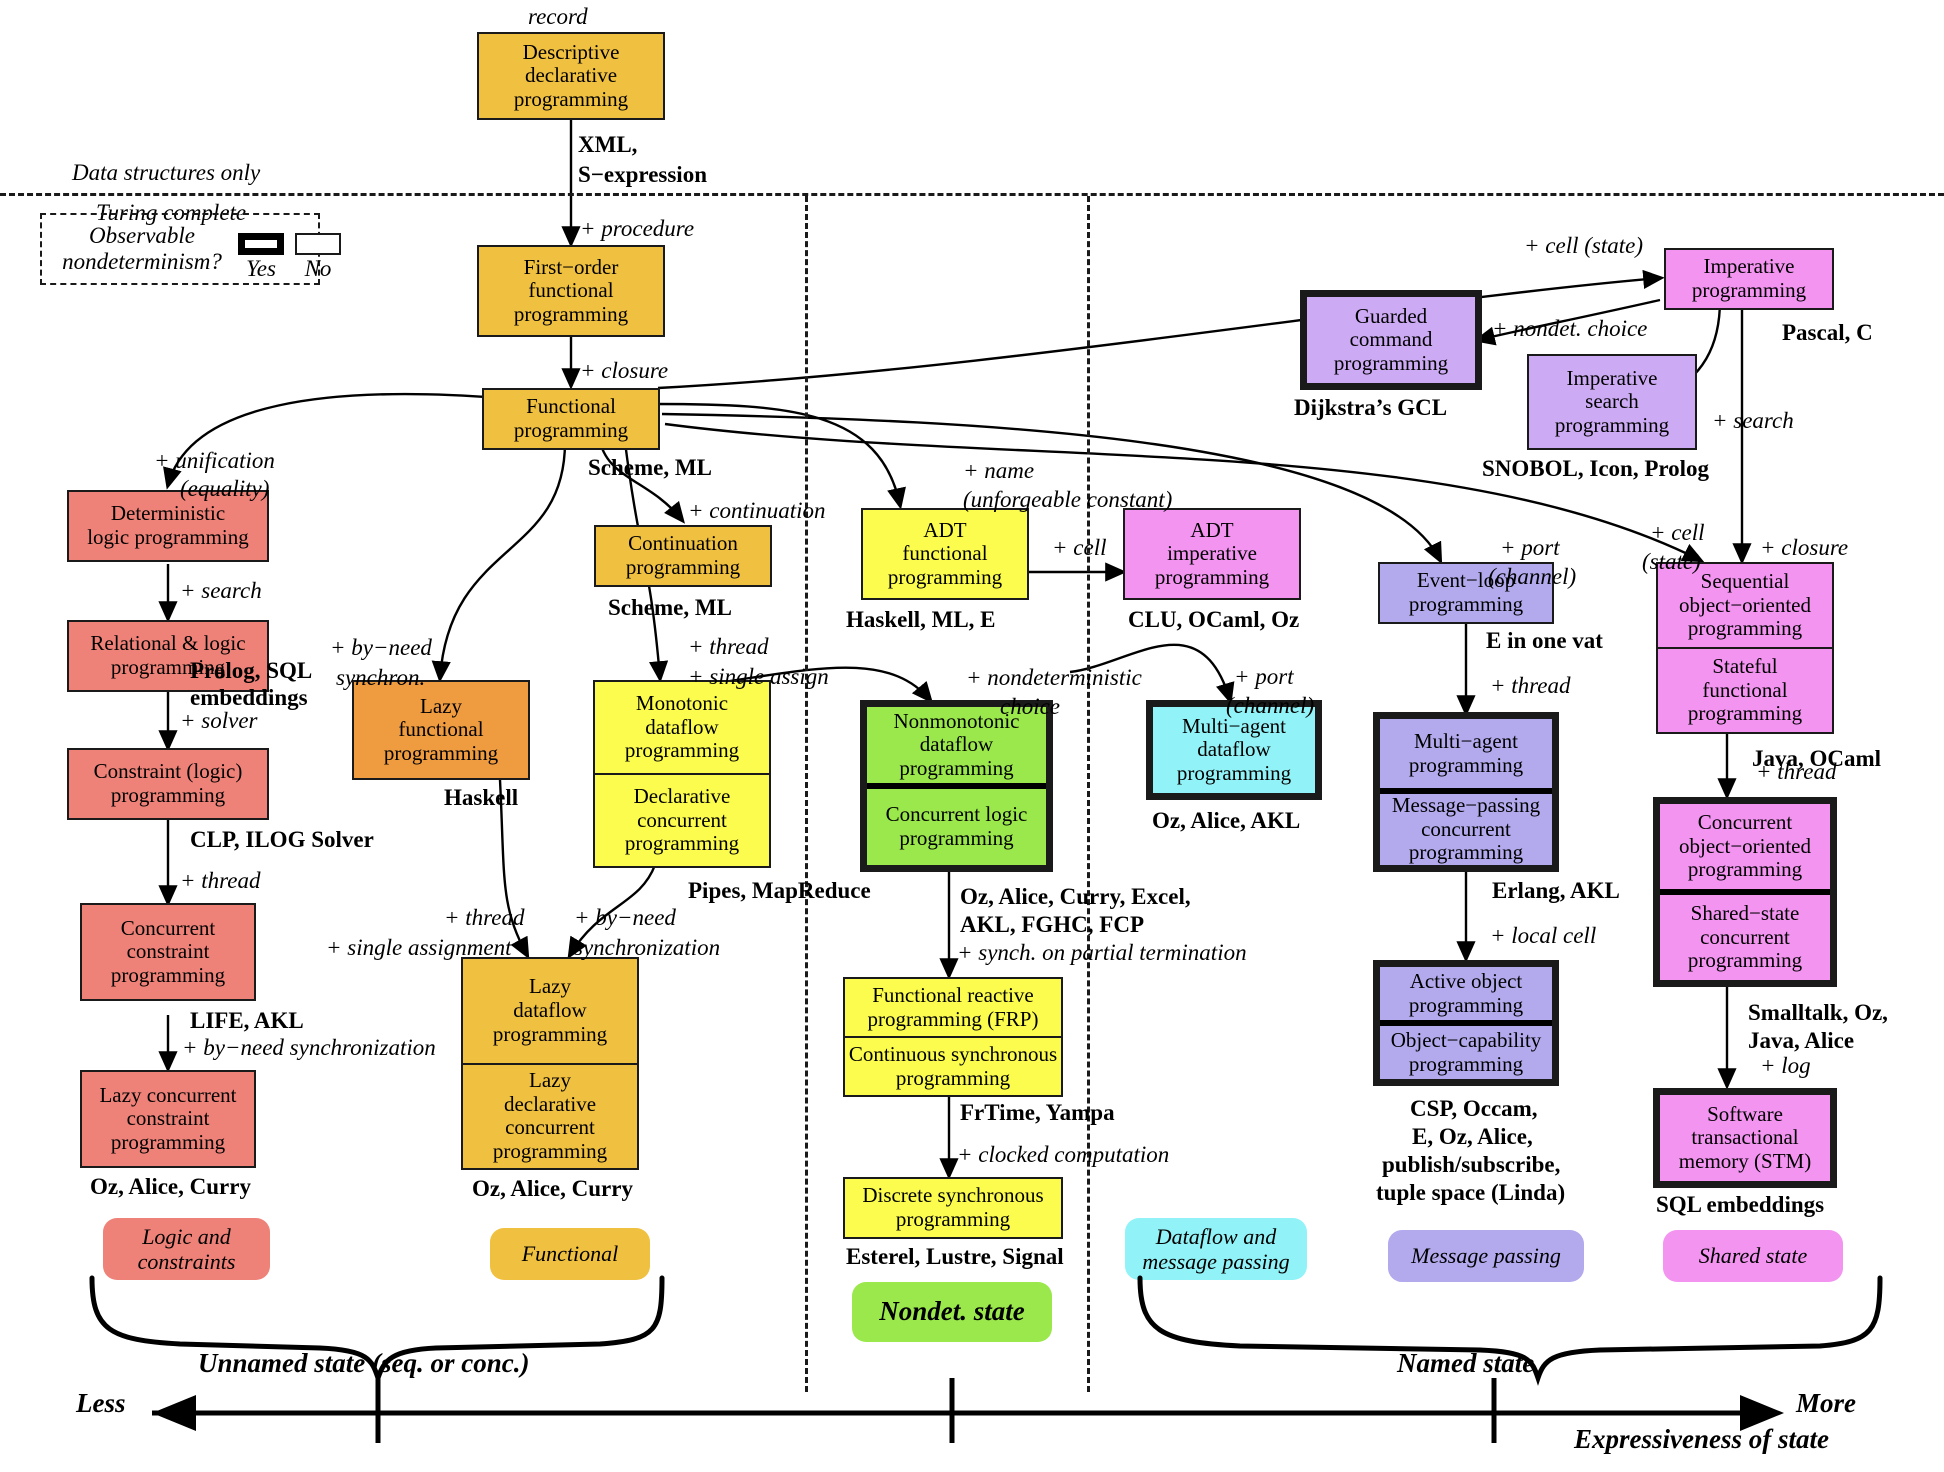 The height and width of the screenshot is (1472, 1944). Describe the element at coordinates (1063, 1154) in the screenshot. I see `edge-label-clocked-computation: + clocked computation` at that location.